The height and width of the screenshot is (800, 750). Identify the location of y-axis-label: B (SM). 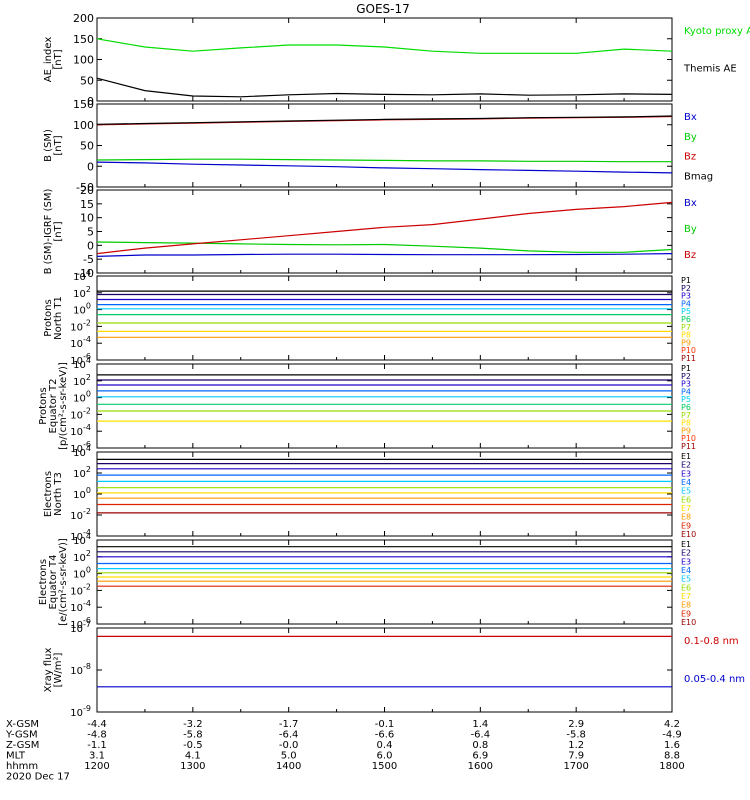
(48, 145).